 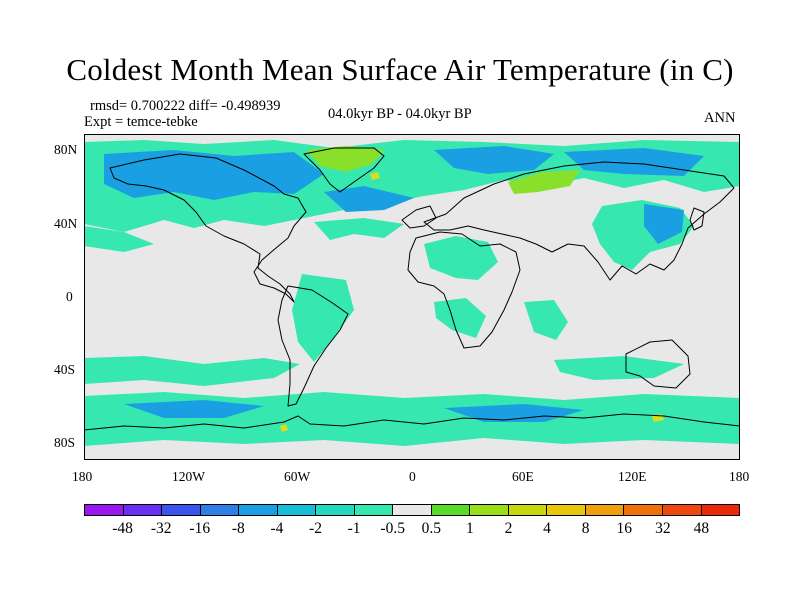 What do you see at coordinates (315, 528) in the screenshot?
I see `colorbar-label: -2` at bounding box center [315, 528].